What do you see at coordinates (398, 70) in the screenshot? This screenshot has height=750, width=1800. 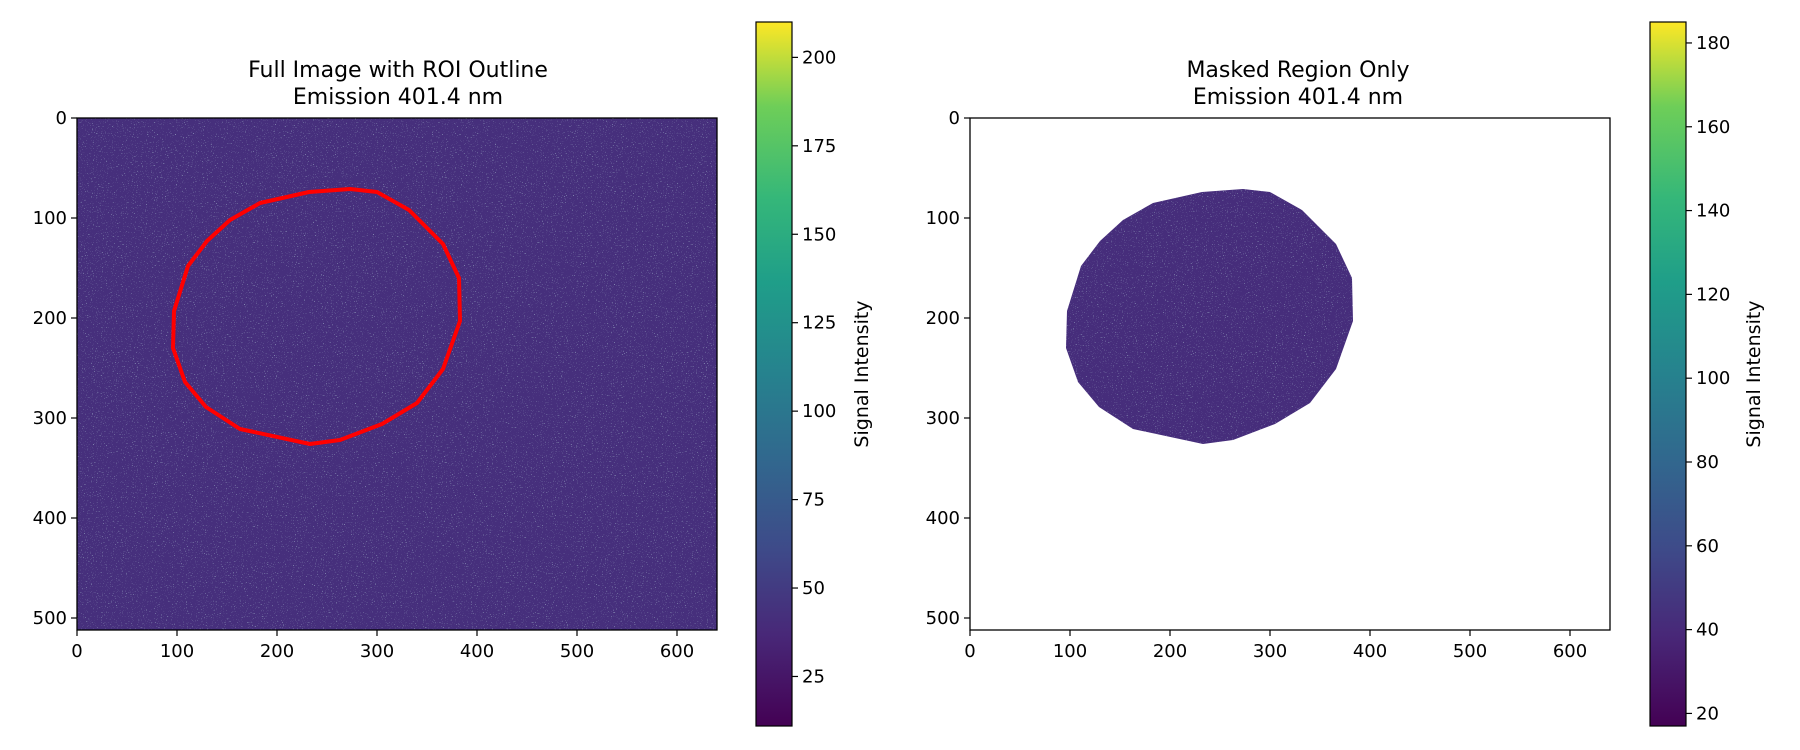 I see `panel-title-line1: Full Image with ROI Outline` at bounding box center [398, 70].